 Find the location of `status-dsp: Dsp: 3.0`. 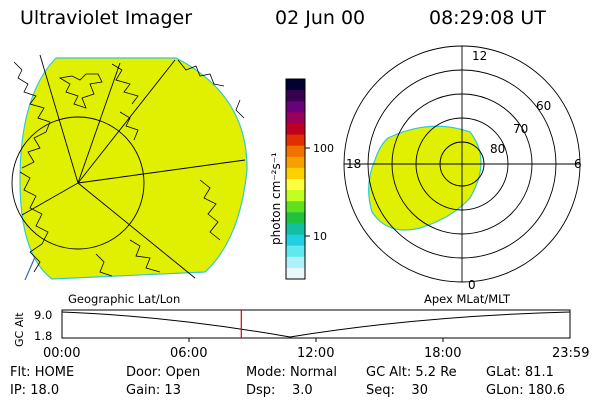

status-dsp: Dsp: 3.0 is located at coordinates (279, 390).